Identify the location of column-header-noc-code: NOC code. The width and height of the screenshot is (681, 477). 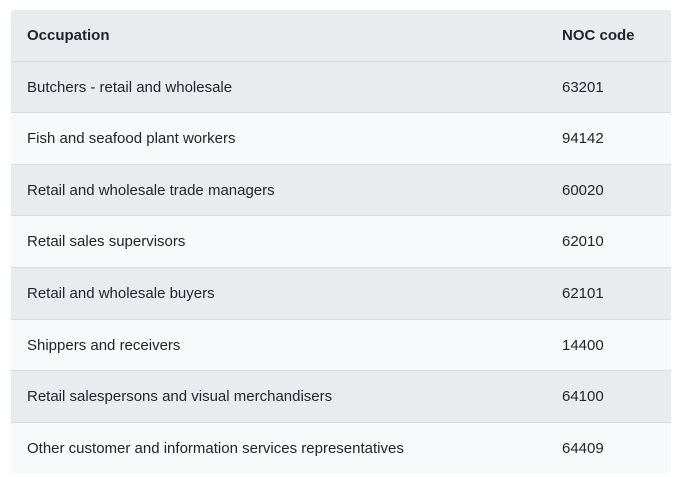
(608, 36).